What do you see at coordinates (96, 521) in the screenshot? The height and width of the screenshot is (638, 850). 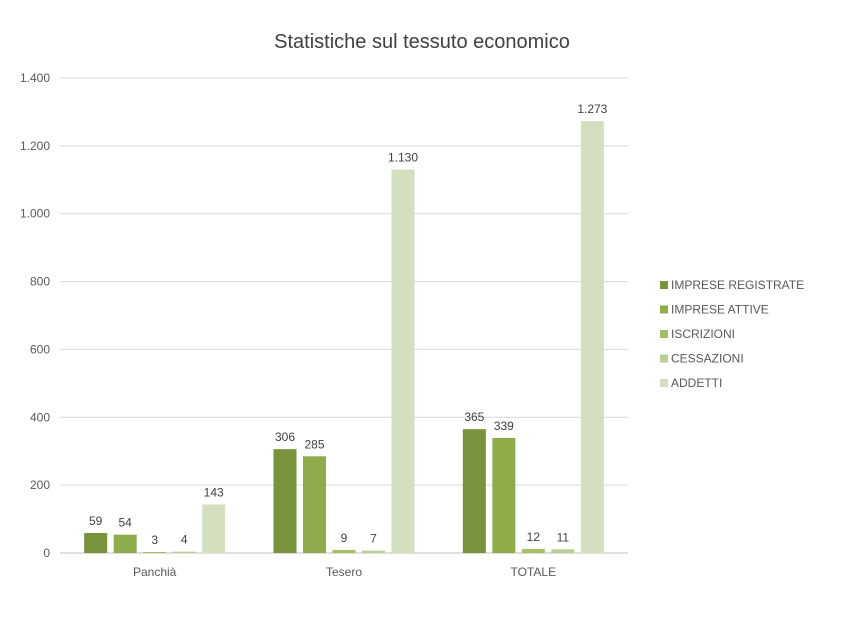 I see `data-label: 59` at bounding box center [96, 521].